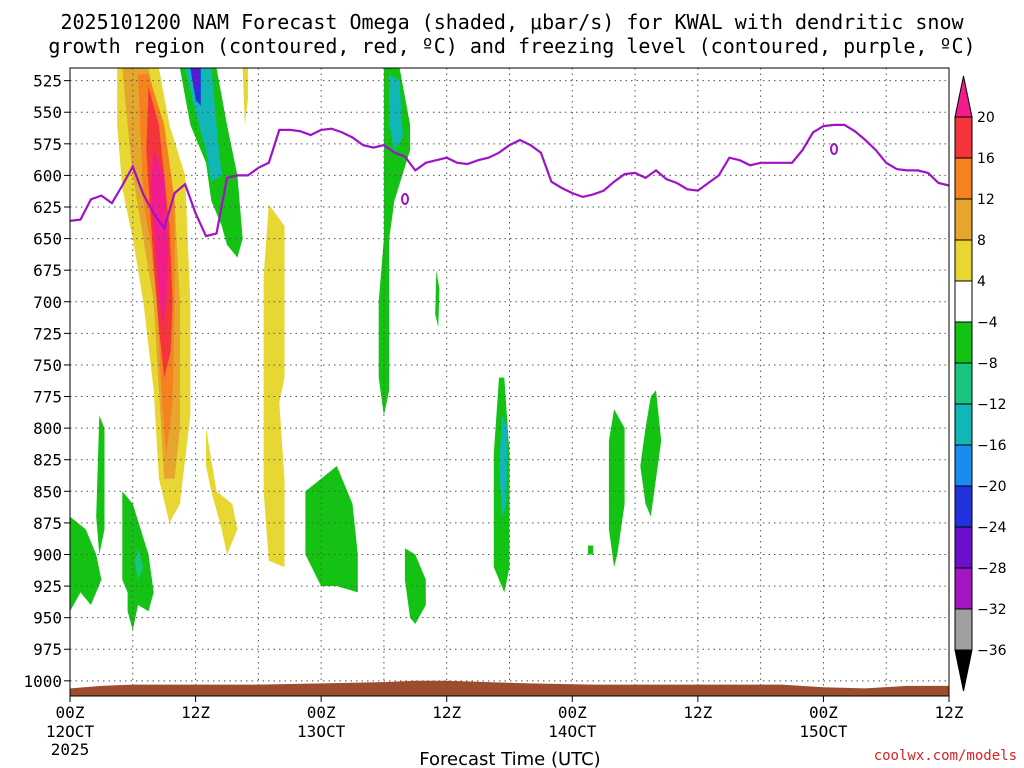 The height and width of the screenshot is (768, 1024). Describe the element at coordinates (992, 528) in the screenshot. I see `colorbar-label: −24` at that location.